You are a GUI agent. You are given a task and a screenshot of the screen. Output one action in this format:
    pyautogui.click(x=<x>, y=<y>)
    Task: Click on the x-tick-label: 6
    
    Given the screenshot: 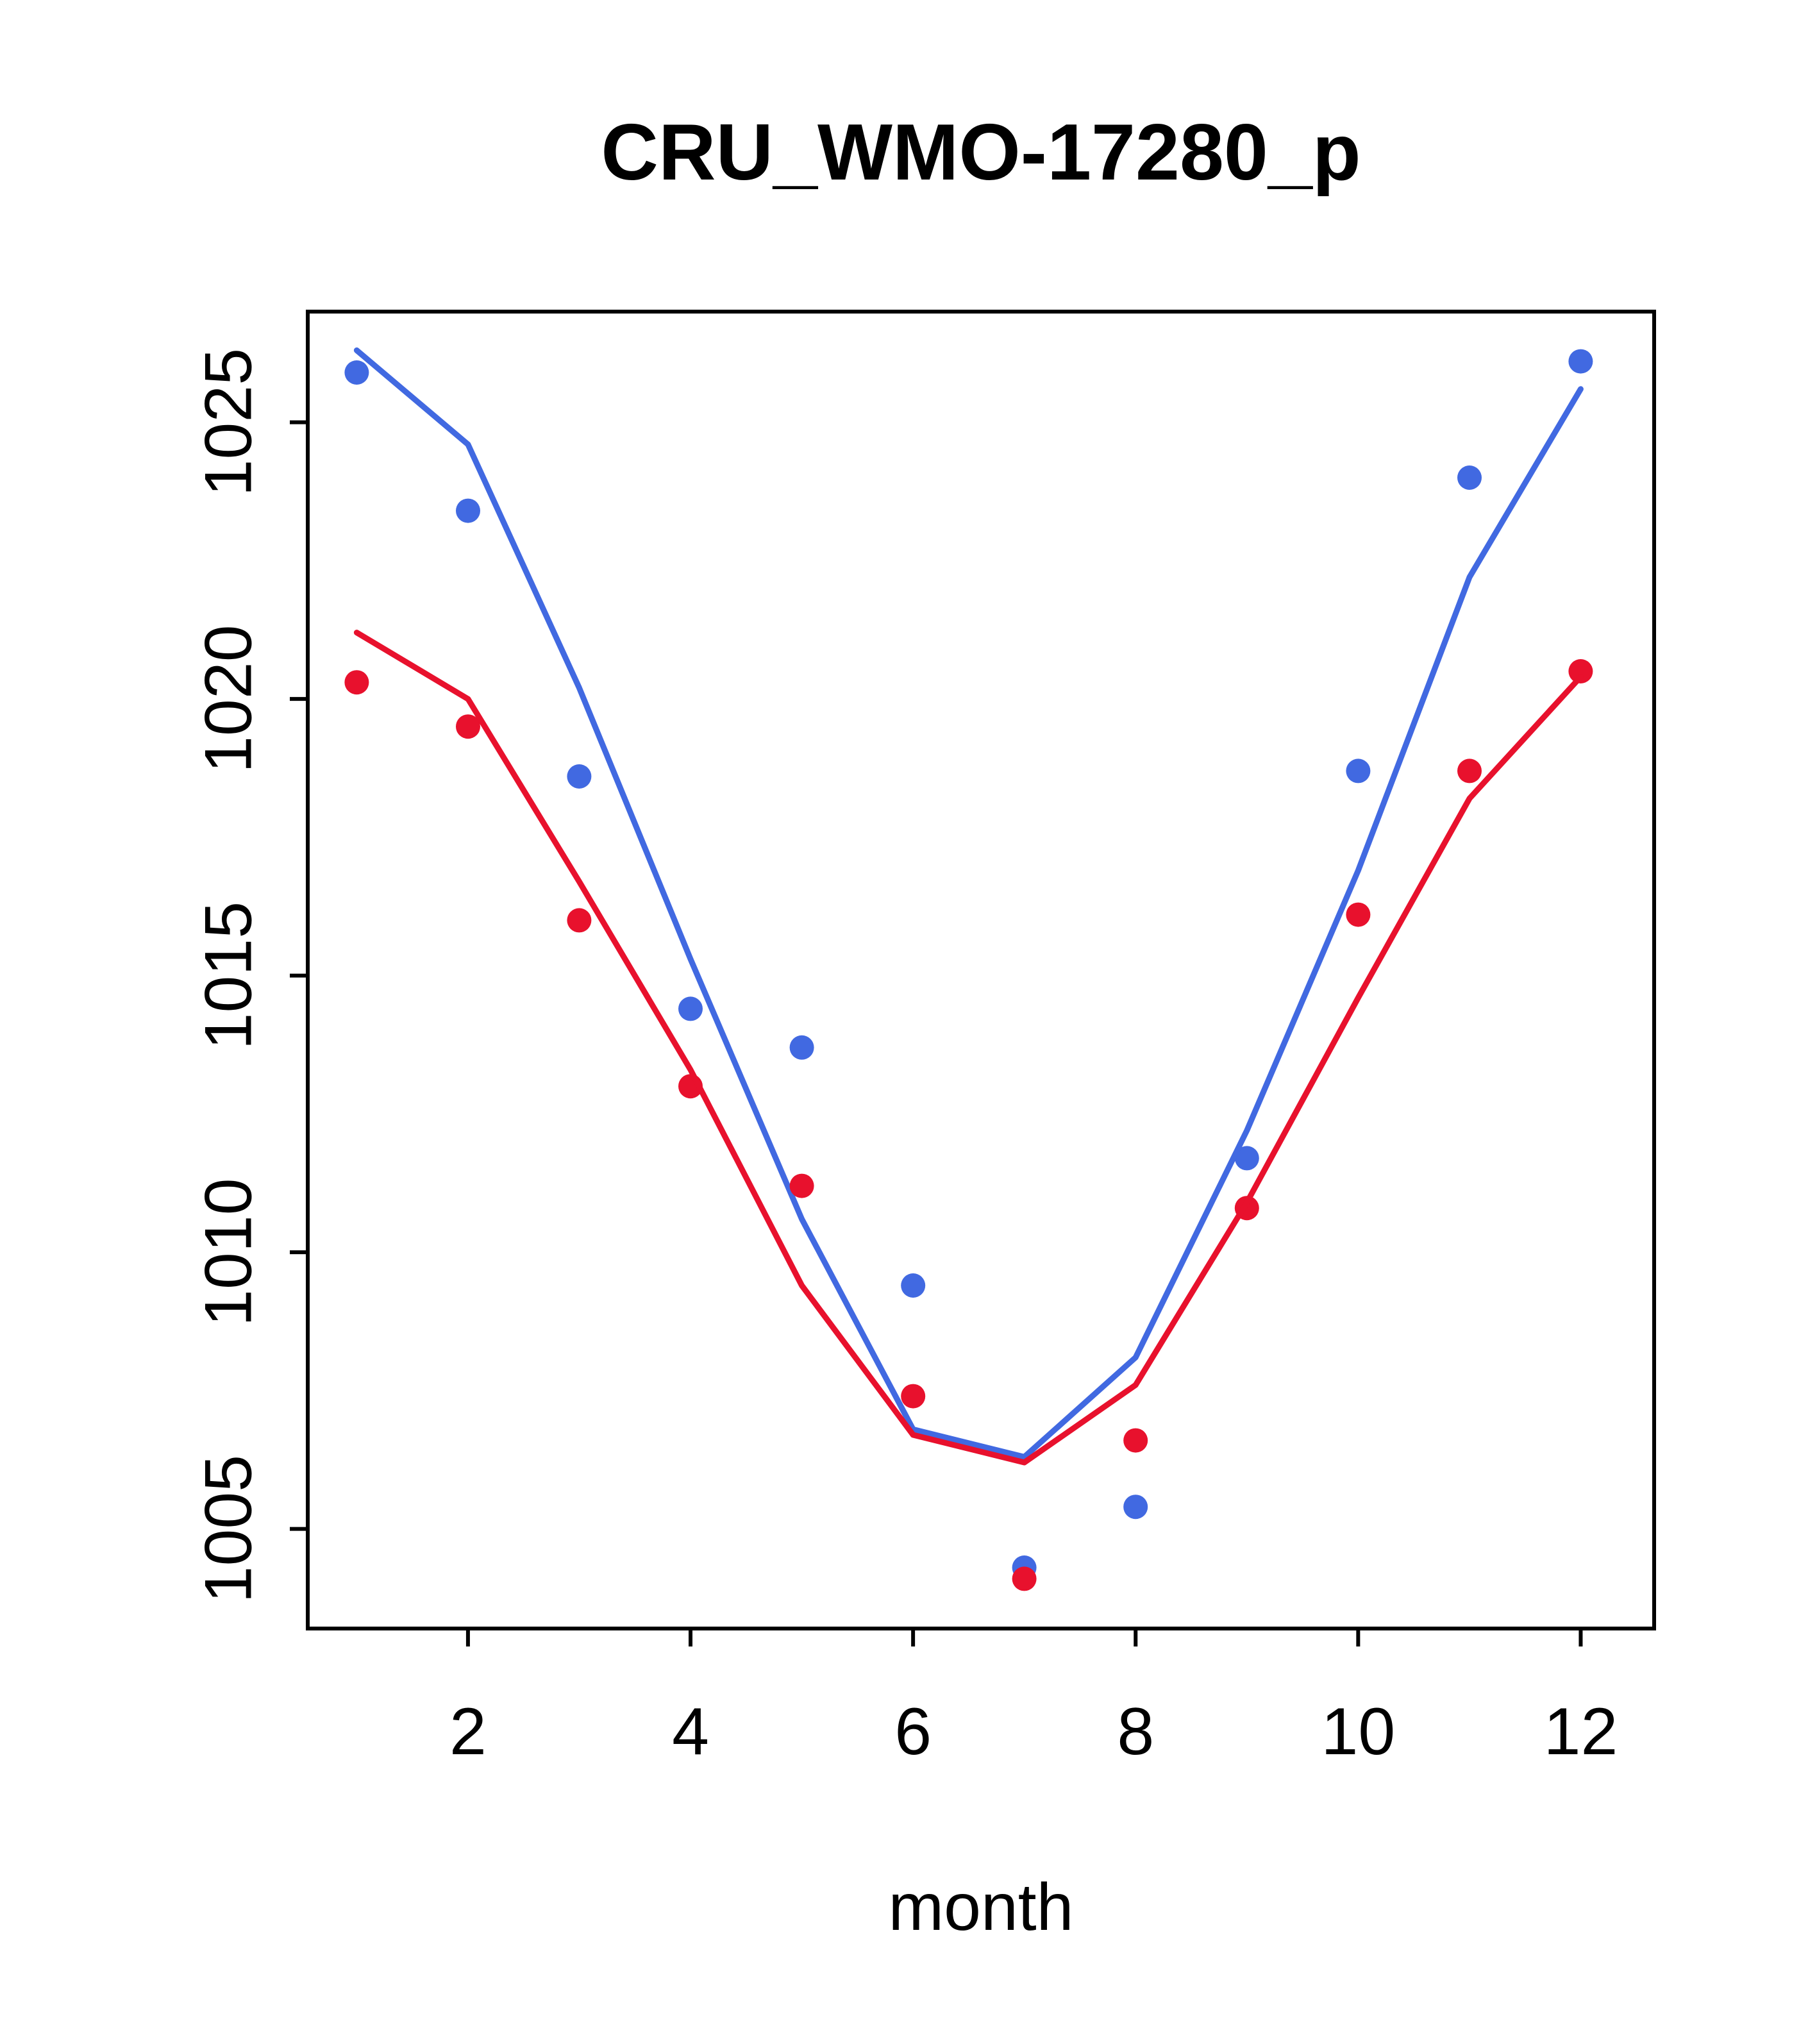 What is the action you would take?
    pyautogui.click(x=913, y=1732)
    